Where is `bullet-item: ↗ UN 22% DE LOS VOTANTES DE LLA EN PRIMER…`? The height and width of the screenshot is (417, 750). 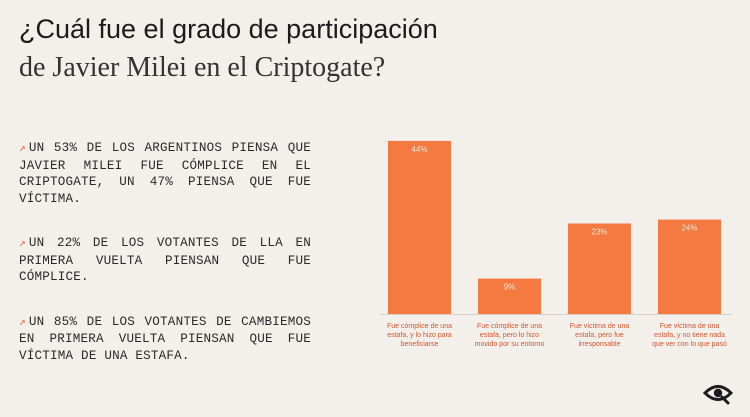
bullet-item: ↗ UN 22% DE LOS VOTANTES DE LLA EN PRIMER… is located at coordinates (165, 260).